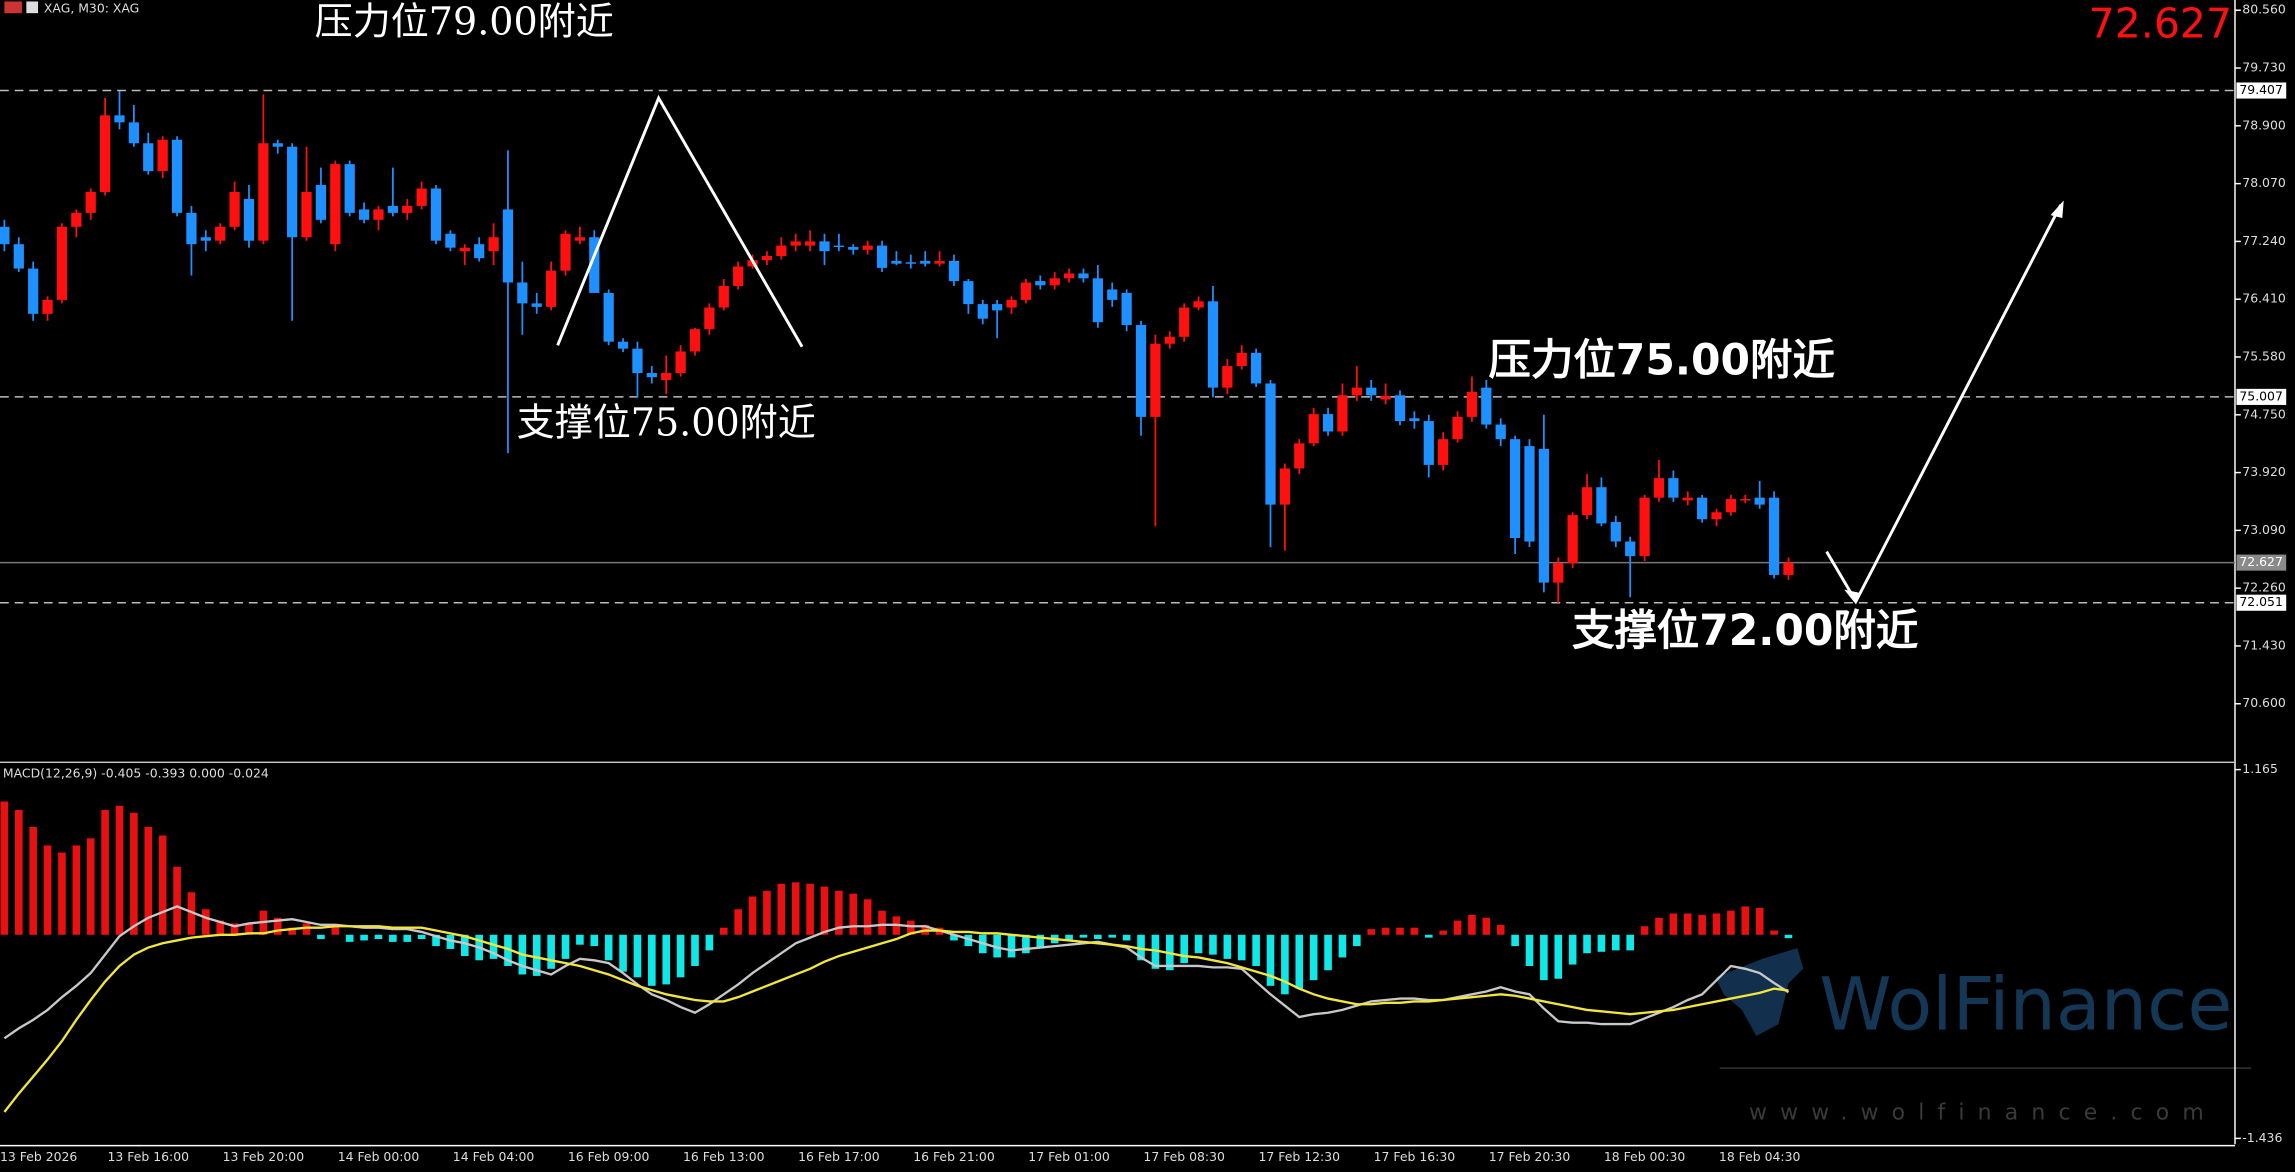  I want to click on symbol-icon, so click(13, 7).